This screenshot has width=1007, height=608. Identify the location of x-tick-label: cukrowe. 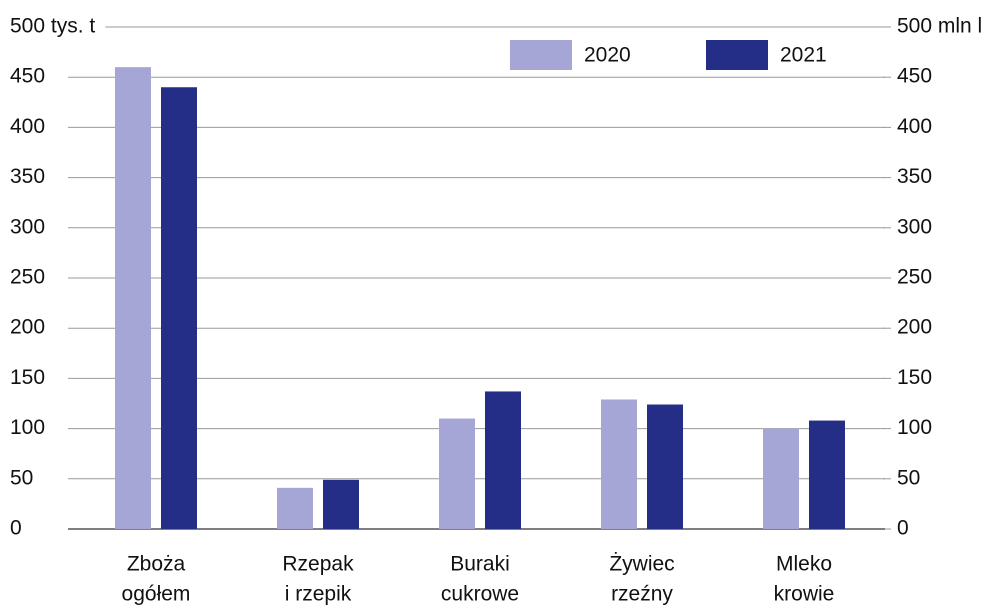
(480, 594).